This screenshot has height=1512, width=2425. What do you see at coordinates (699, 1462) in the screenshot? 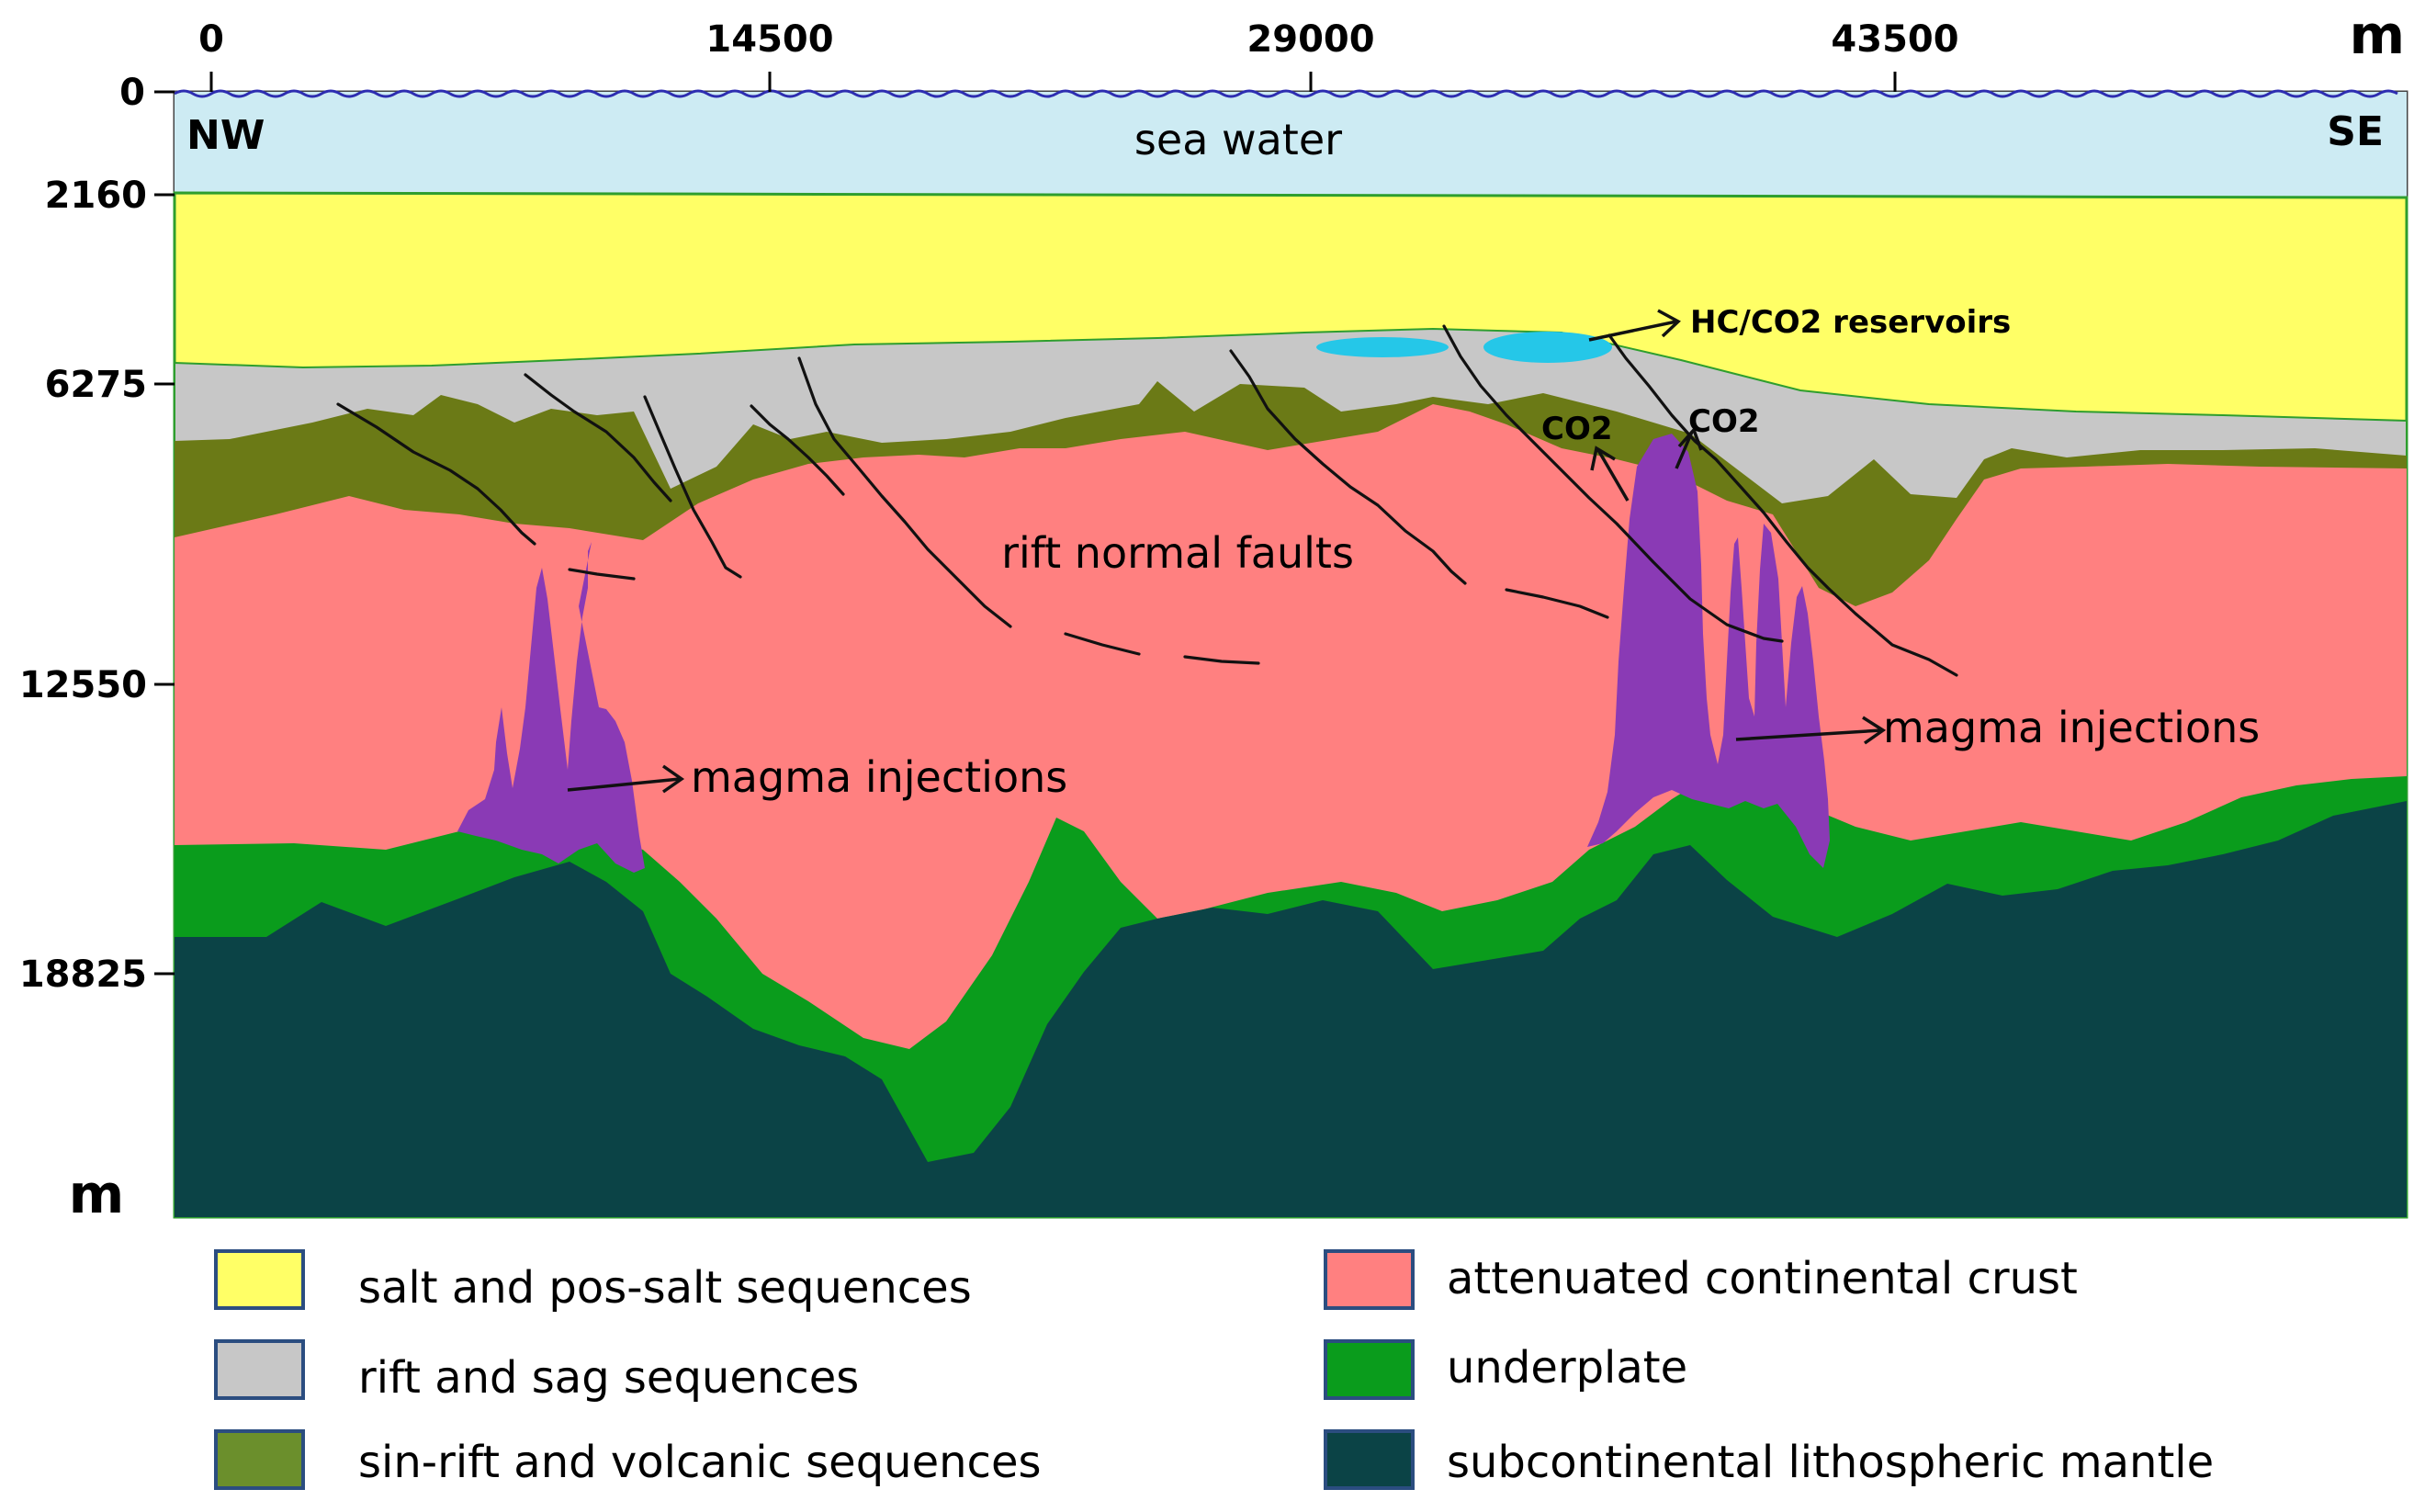
I see `legend-label: sin-rift and volcanic sequences` at bounding box center [699, 1462].